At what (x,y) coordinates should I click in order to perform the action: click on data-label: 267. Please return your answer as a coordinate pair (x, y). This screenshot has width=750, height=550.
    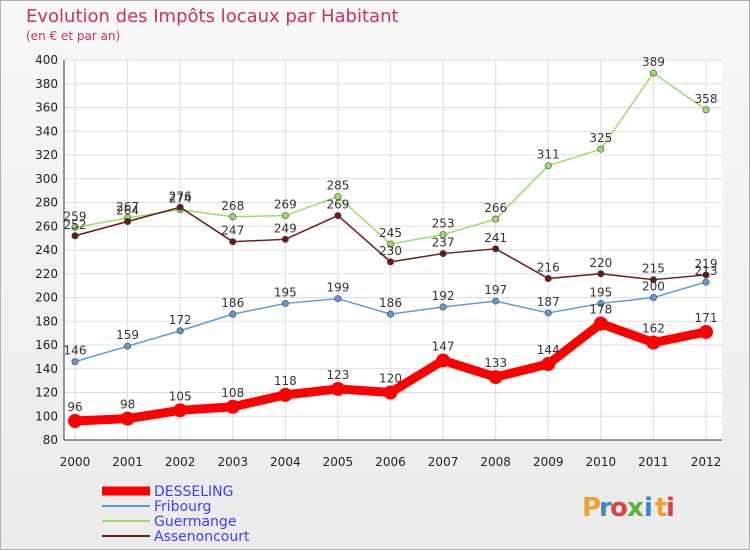
    Looking at the image, I should click on (127, 207).